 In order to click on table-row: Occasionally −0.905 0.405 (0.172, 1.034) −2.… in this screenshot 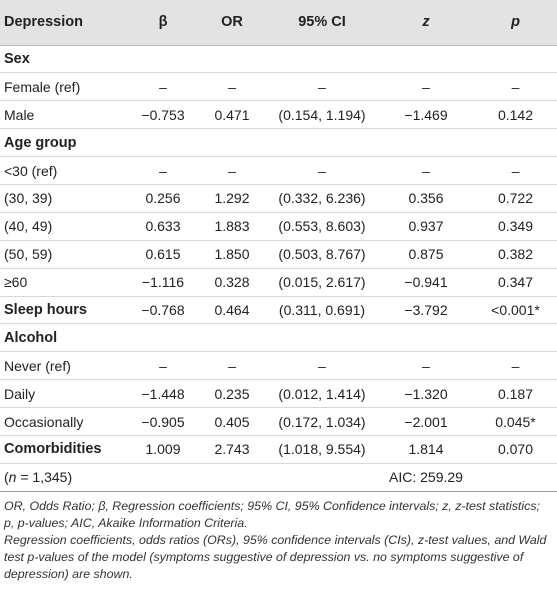, I will do `click(278, 421)`.